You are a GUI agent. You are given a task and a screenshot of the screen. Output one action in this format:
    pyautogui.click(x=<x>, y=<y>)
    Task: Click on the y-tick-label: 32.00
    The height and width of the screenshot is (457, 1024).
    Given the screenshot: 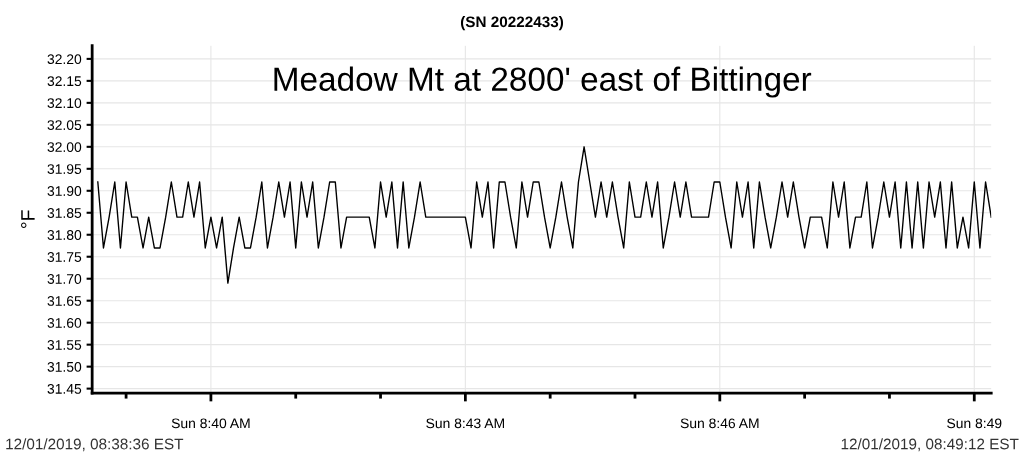 What is the action you would take?
    pyautogui.click(x=64, y=147)
    